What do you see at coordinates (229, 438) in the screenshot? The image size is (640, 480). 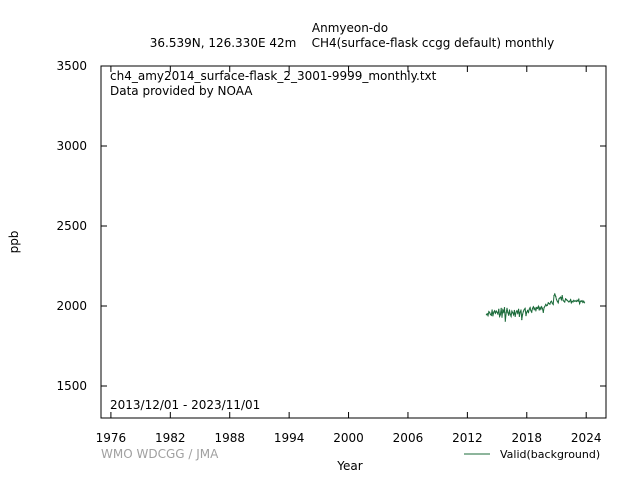 I see `x-tick-label: 1988` at bounding box center [229, 438].